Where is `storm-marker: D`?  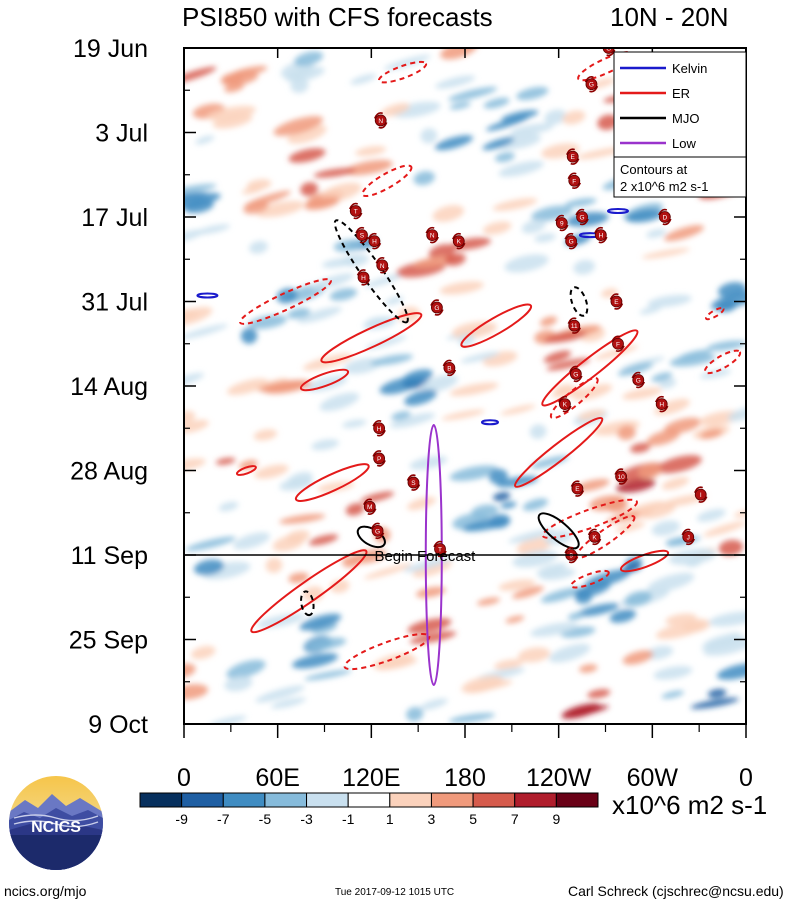
storm-marker: D is located at coordinates (665, 217).